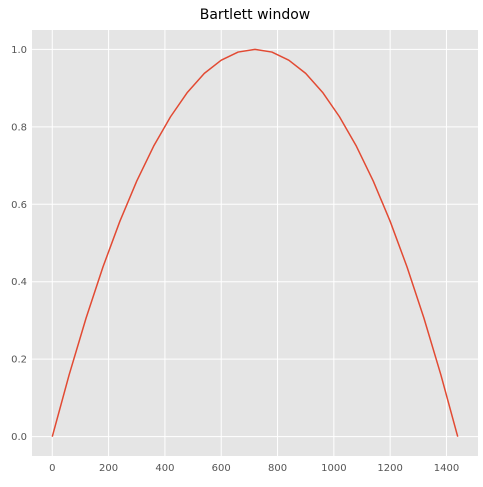 Image resolution: width=483 pixels, height=487 pixels. I want to click on x-tick-label: 1200, so click(389, 468).